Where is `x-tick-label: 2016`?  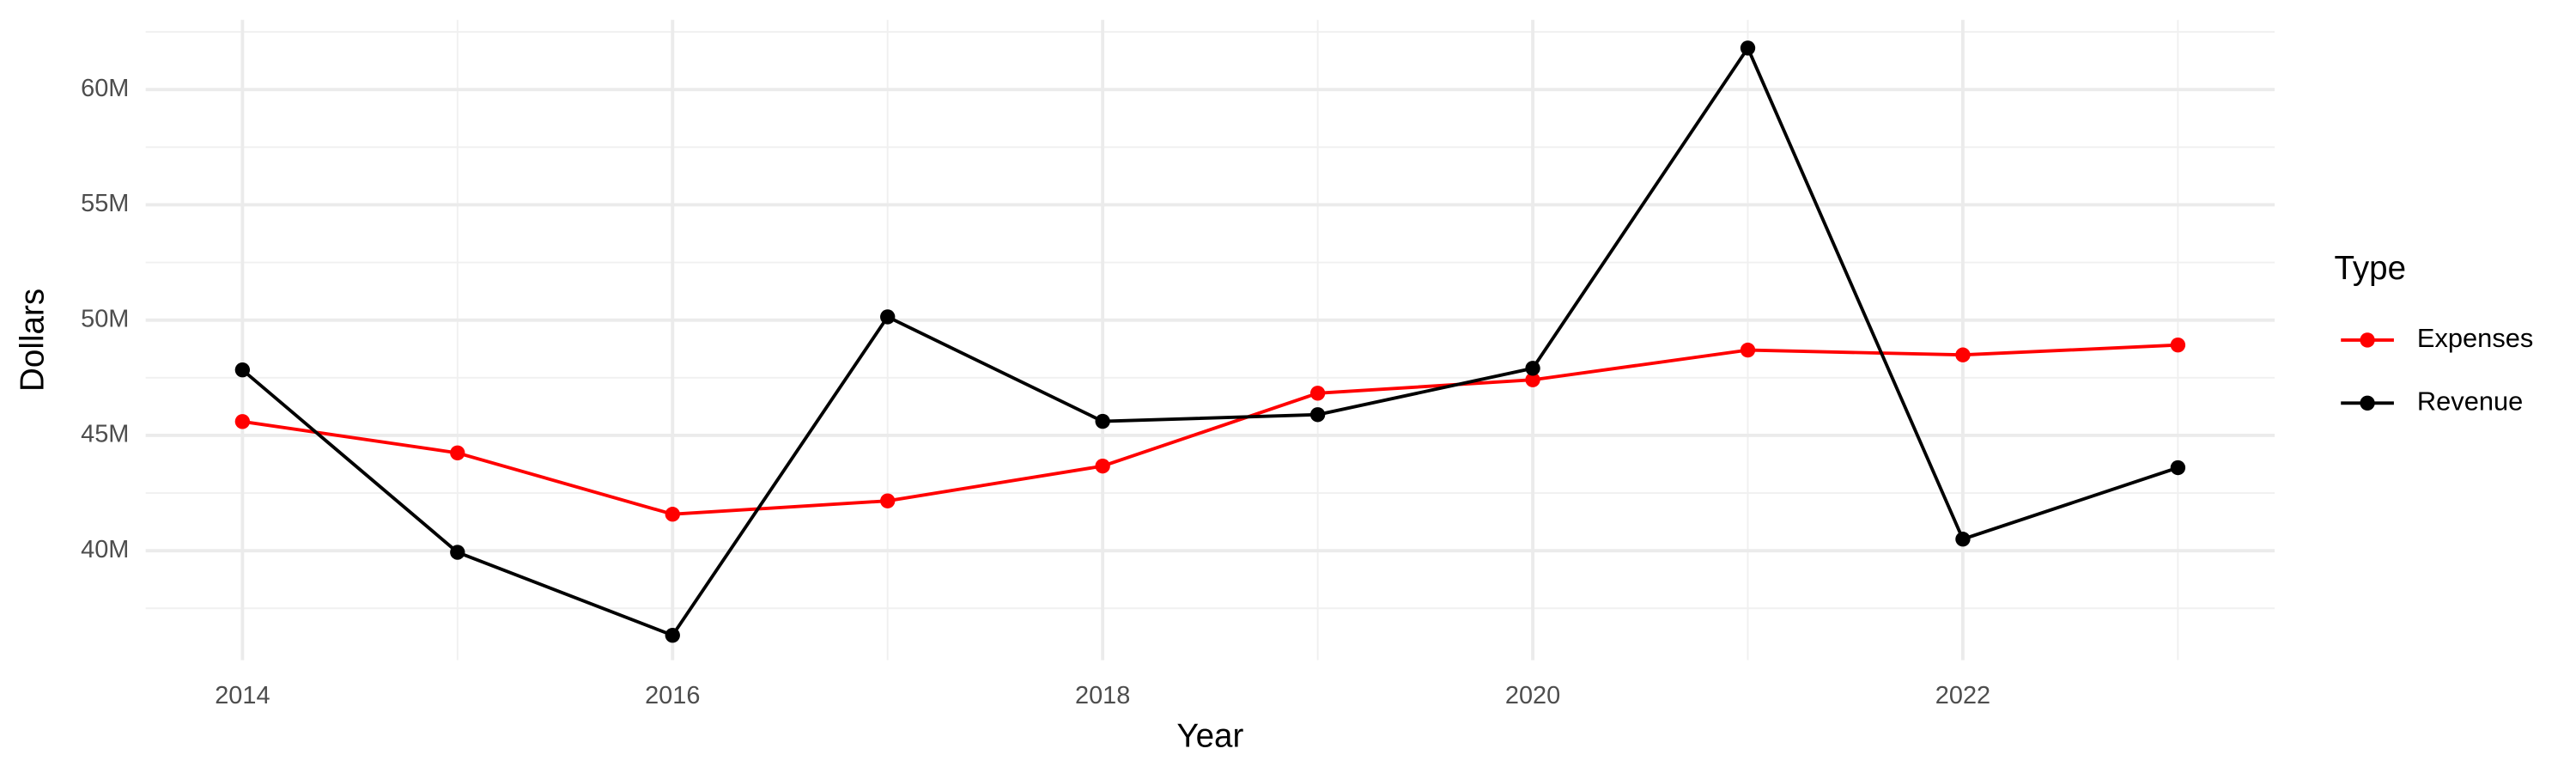
x-tick-label: 2016 is located at coordinates (673, 695).